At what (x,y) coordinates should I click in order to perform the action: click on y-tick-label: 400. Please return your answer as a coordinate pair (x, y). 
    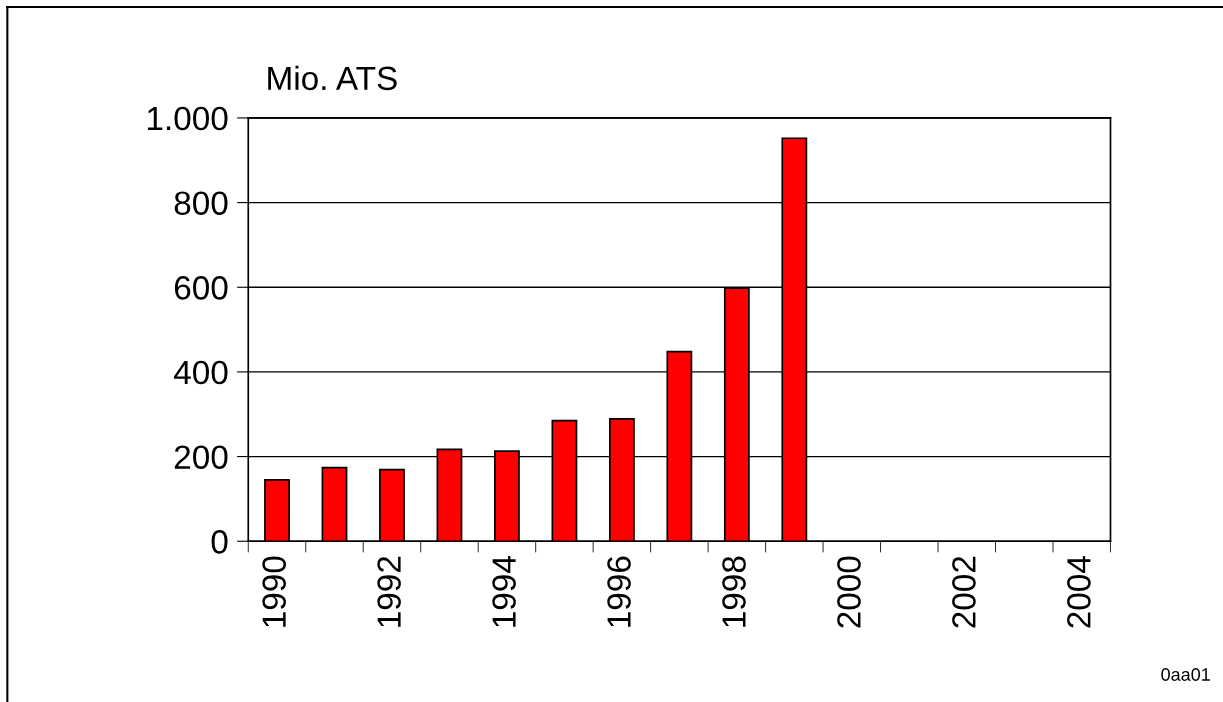
    Looking at the image, I should click on (200, 372).